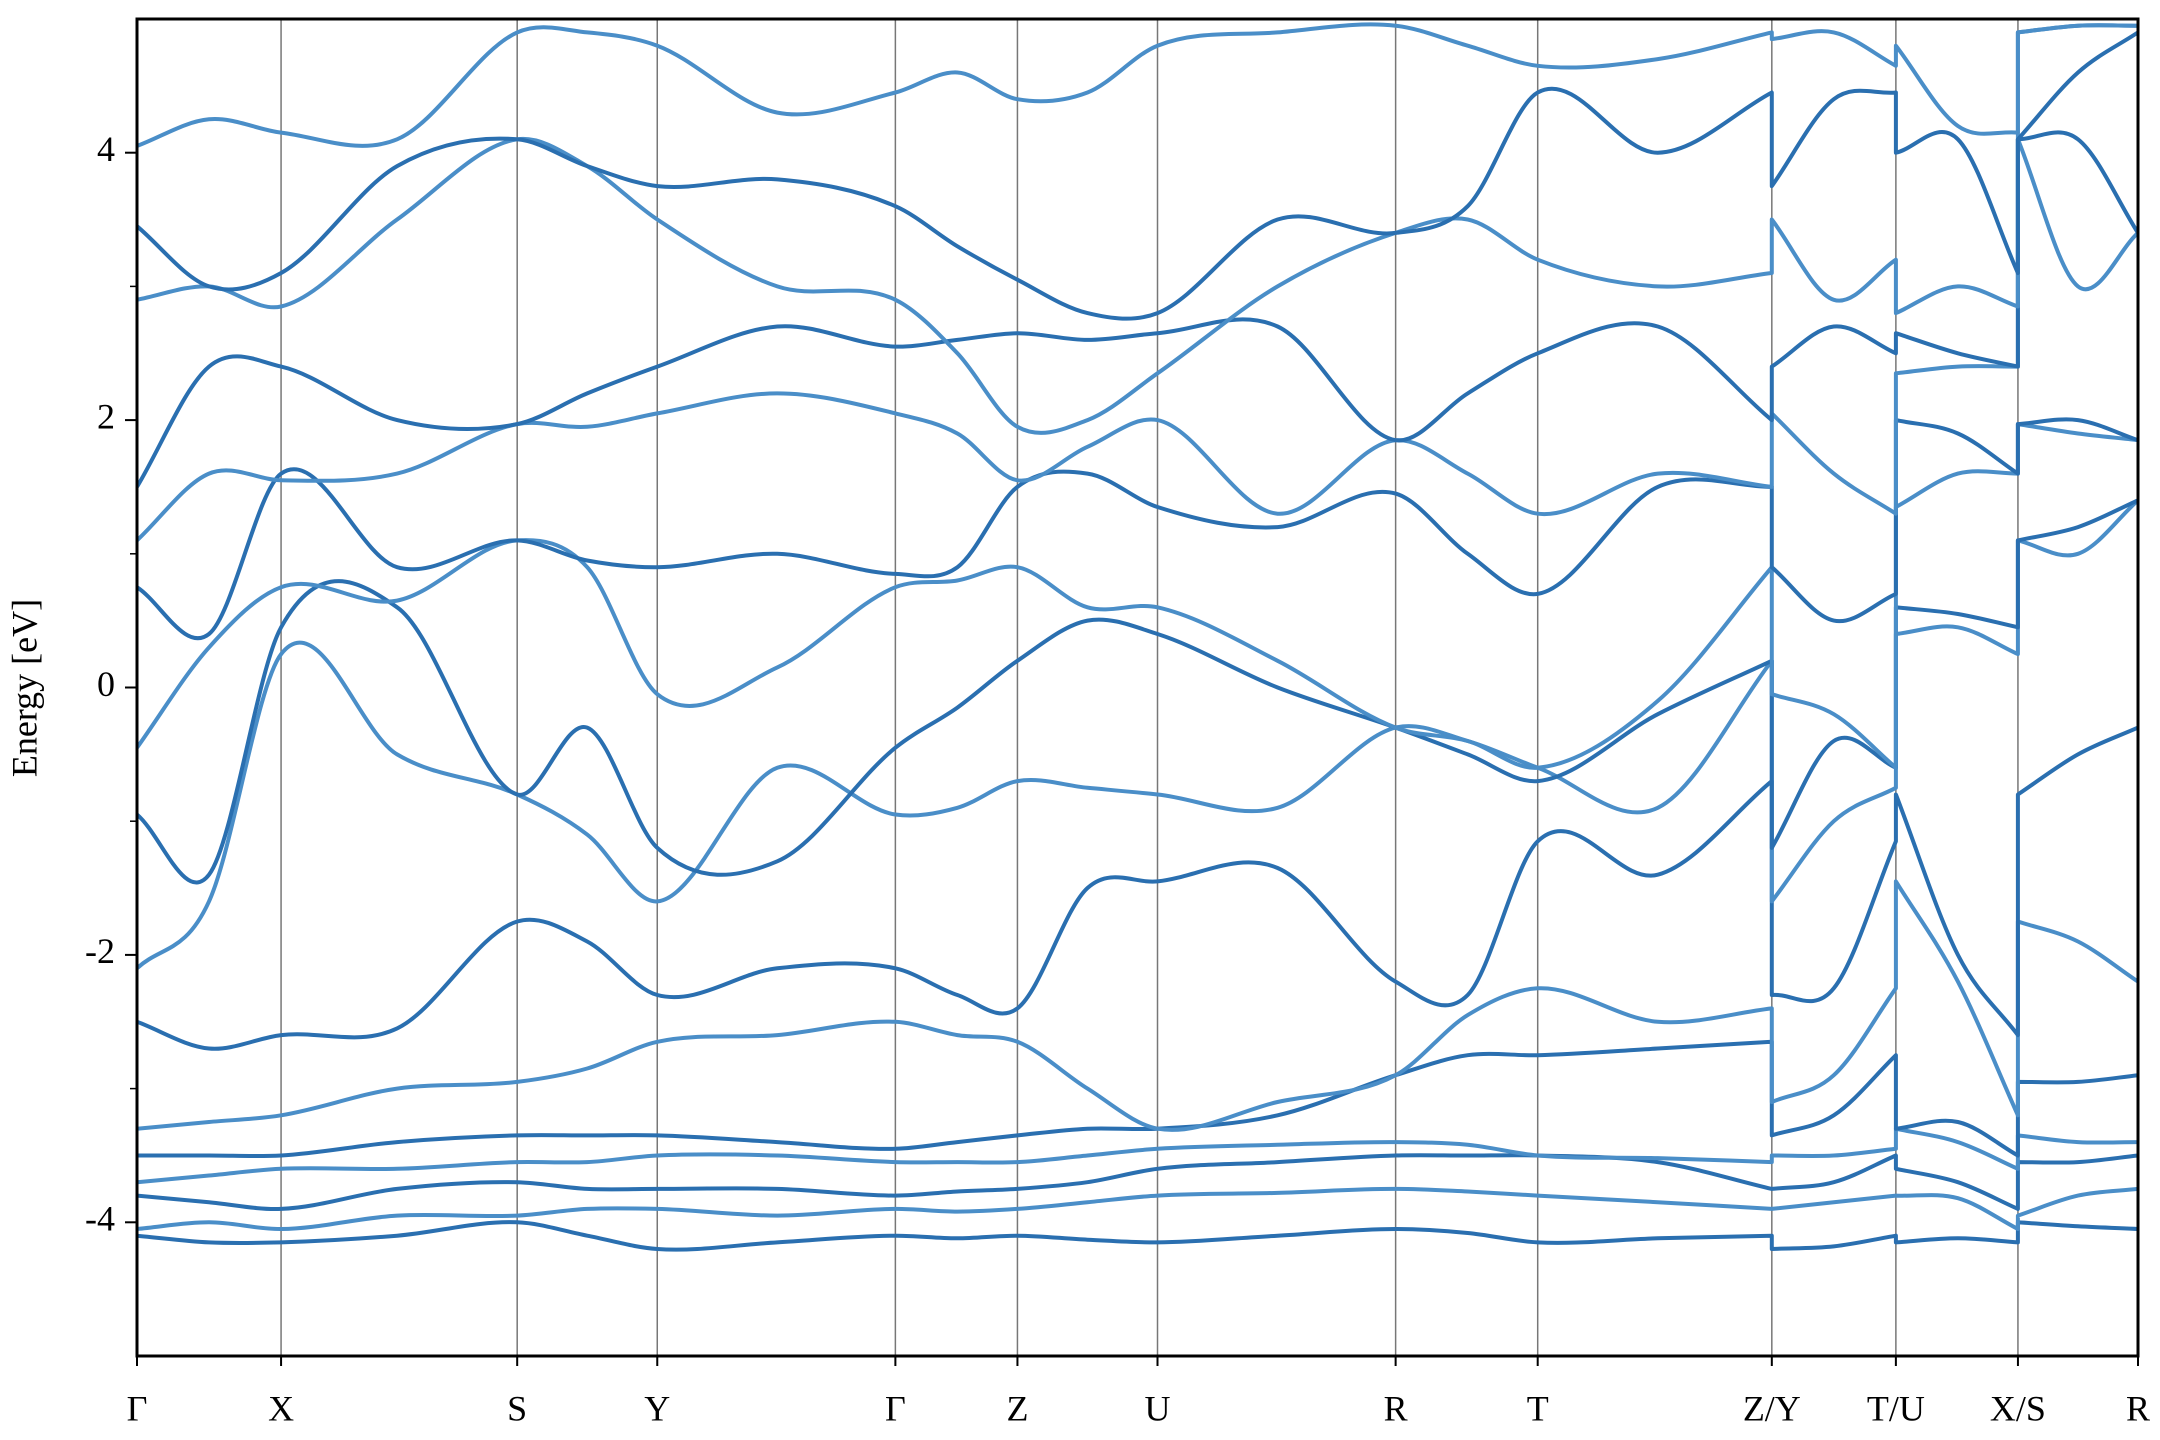 This screenshot has height=1440, width=2160. I want to click on x-tick-label: X, so click(281, 1408).